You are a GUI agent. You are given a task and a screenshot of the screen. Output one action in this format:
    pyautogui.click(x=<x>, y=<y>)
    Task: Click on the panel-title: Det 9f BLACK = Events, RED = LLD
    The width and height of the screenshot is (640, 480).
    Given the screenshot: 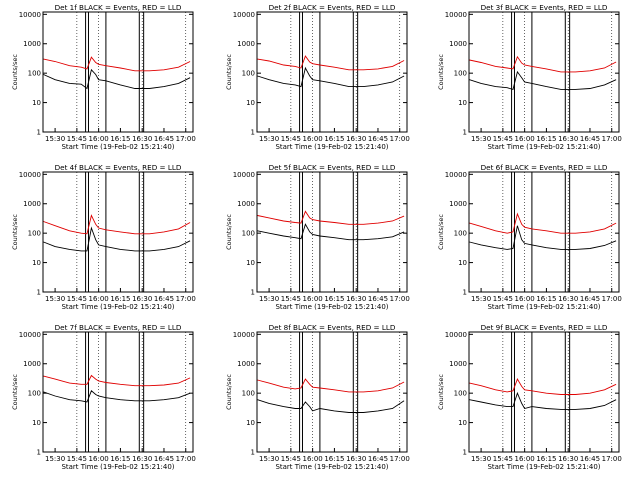 What is the action you would take?
    pyautogui.click(x=544, y=327)
    